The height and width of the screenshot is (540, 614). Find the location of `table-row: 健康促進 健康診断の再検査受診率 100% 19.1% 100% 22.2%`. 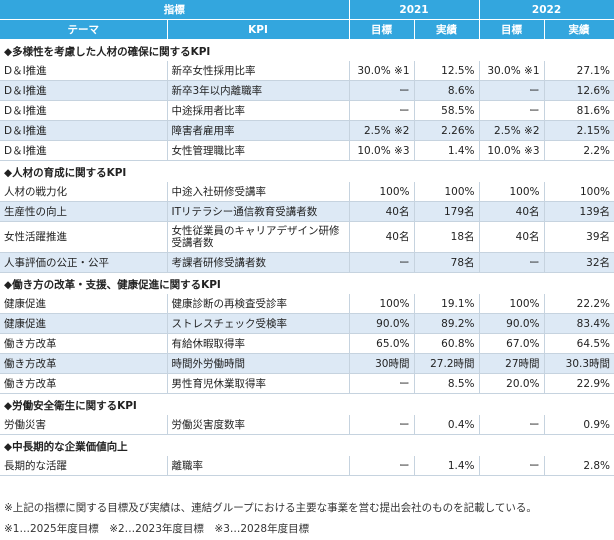

table-row: 健康促進 健康診断の再検査受診率 100% 19.1% 100% 22.2% is located at coordinates (307, 304).